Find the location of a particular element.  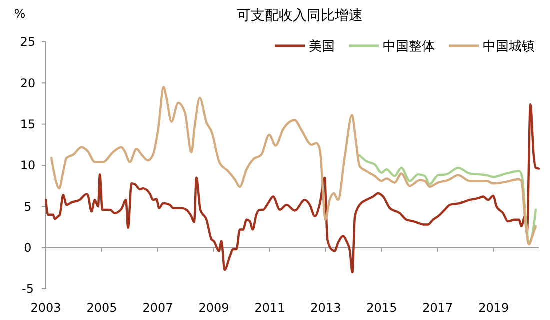

y-tick-label: 0 is located at coordinates (28, 248).